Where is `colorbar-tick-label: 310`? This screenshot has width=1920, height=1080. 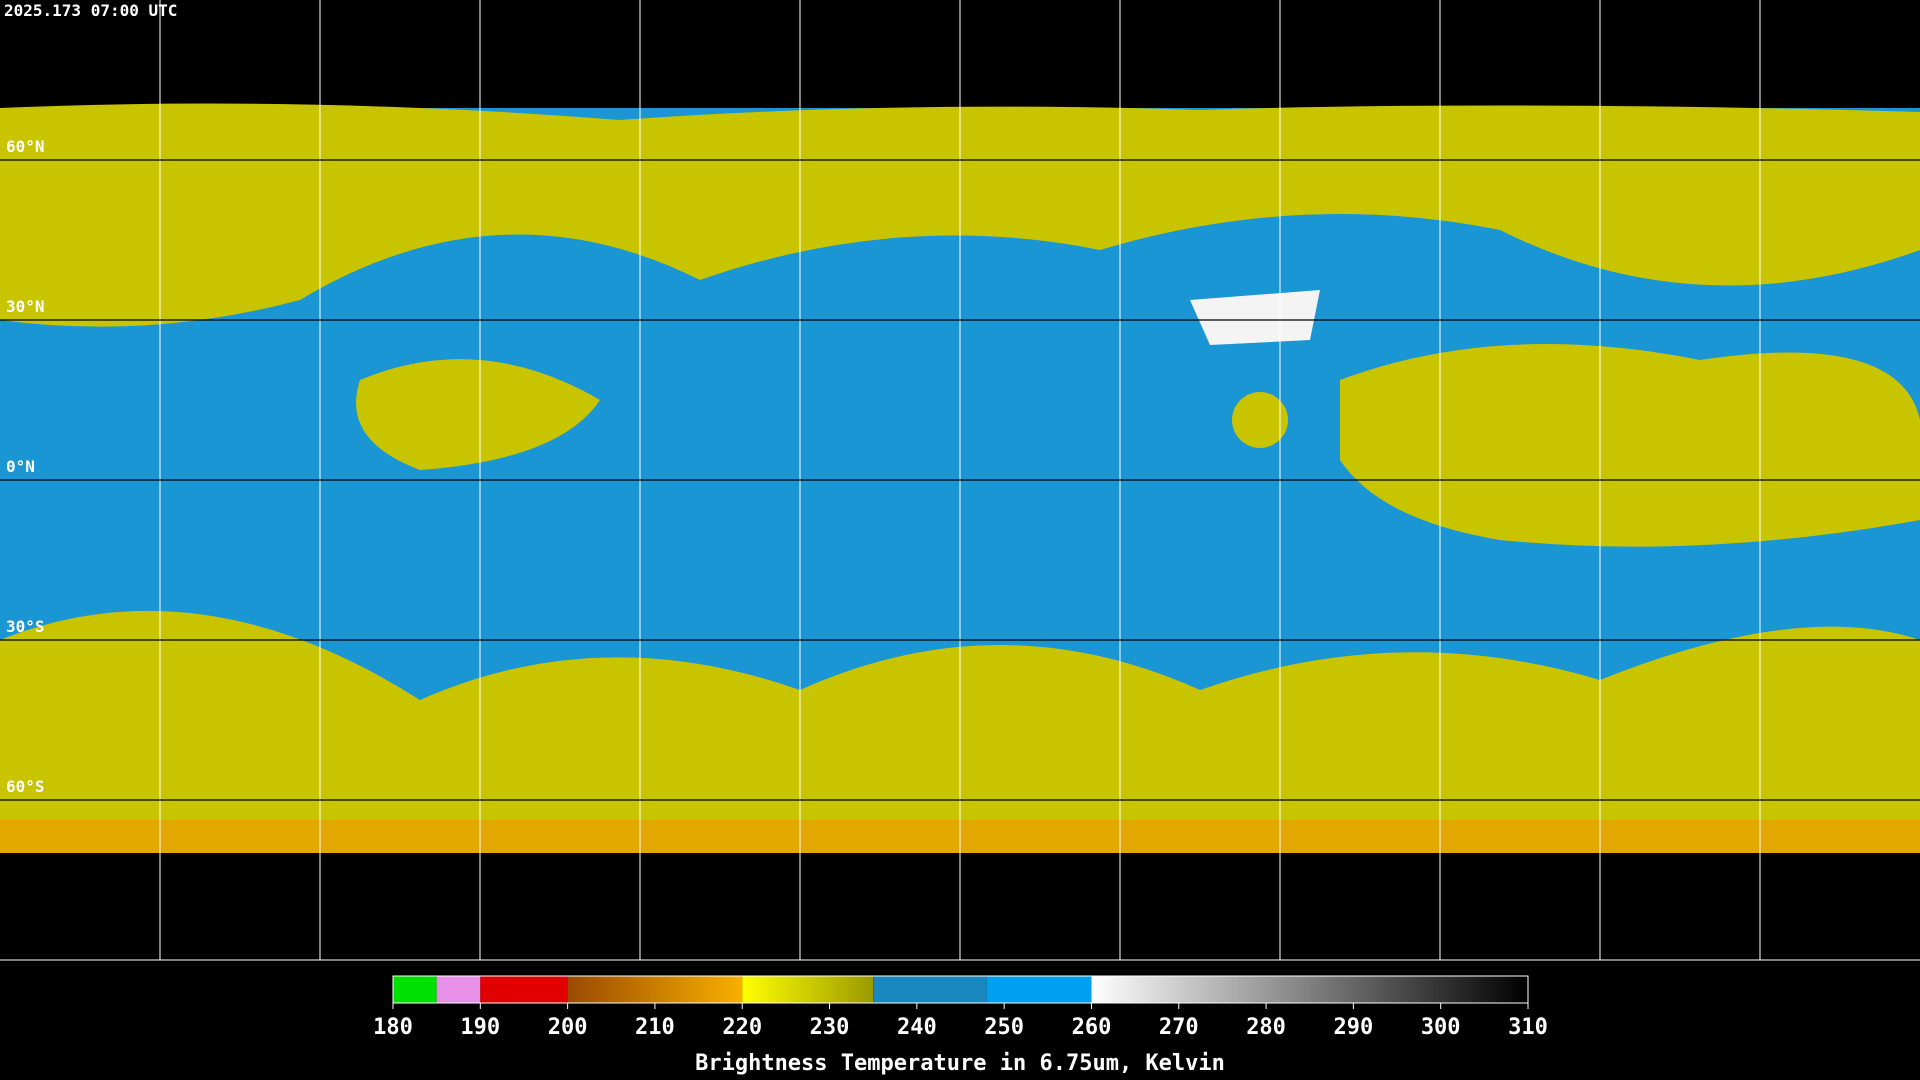 colorbar-tick-label: 310 is located at coordinates (1528, 1027).